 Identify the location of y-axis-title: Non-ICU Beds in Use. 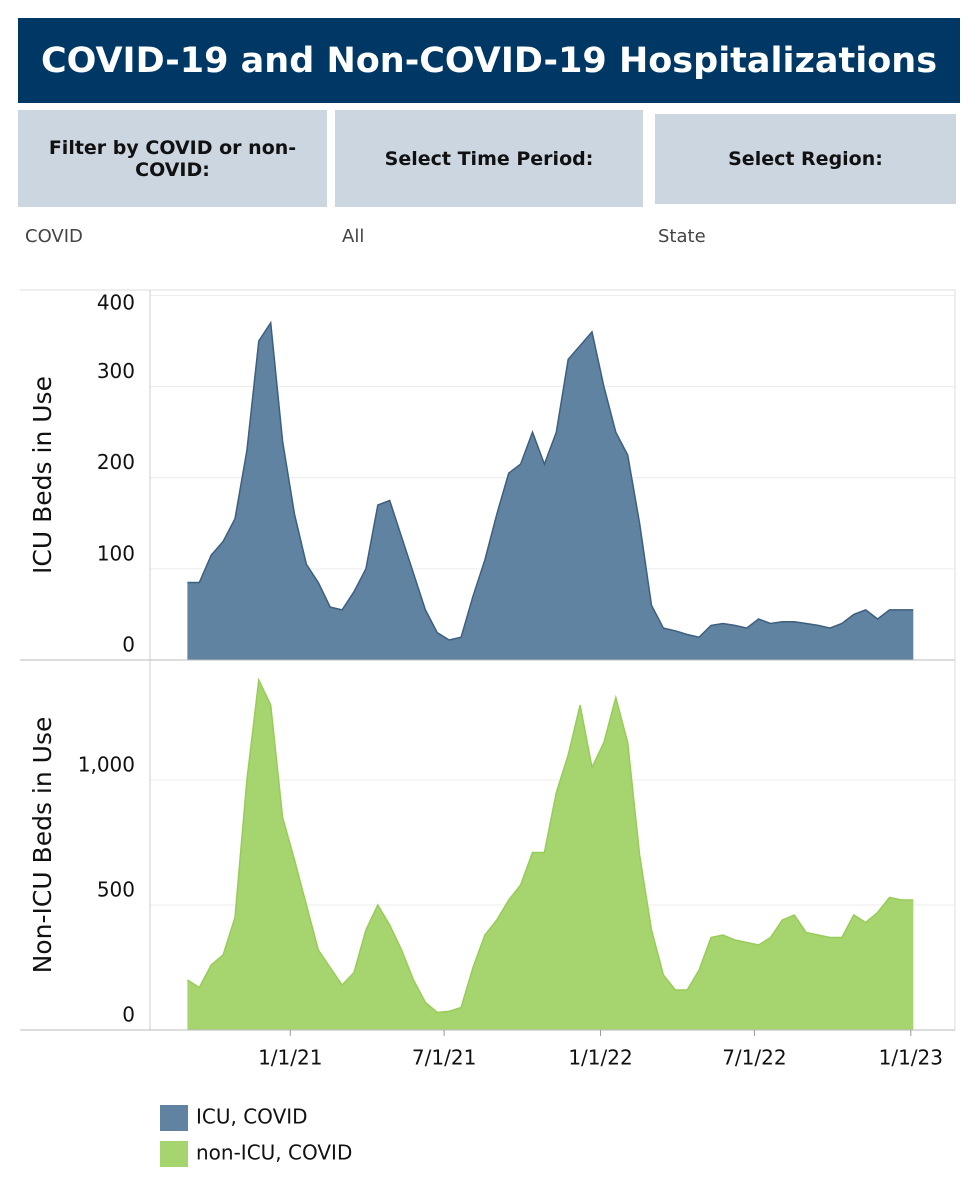
(42, 845).